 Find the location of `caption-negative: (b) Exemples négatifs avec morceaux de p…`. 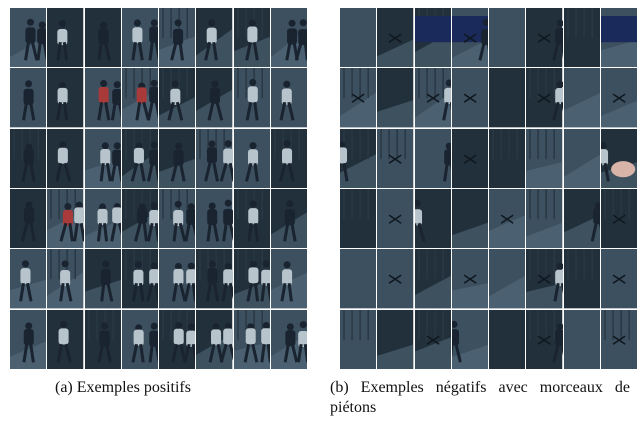

caption-negative: (b) Exemples négatifs avec morceaux de p… is located at coordinates (480, 397).